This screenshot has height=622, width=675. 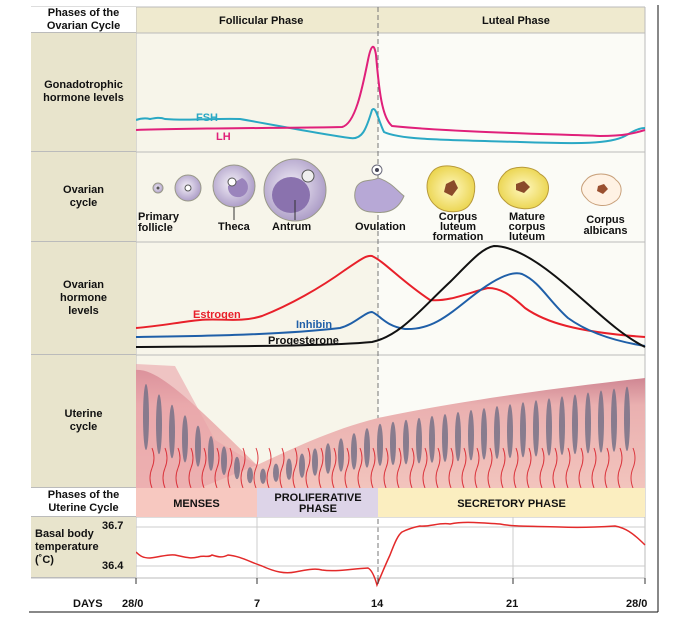 What do you see at coordinates (292, 227) in the screenshot?
I see `antrum-label: Antrum` at bounding box center [292, 227].